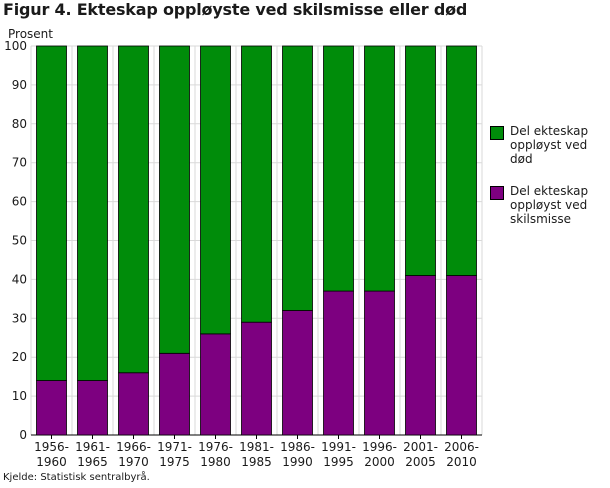 The width and height of the screenshot is (610, 488). I want to click on x-tick-label-line: 1996-, so click(379, 447).